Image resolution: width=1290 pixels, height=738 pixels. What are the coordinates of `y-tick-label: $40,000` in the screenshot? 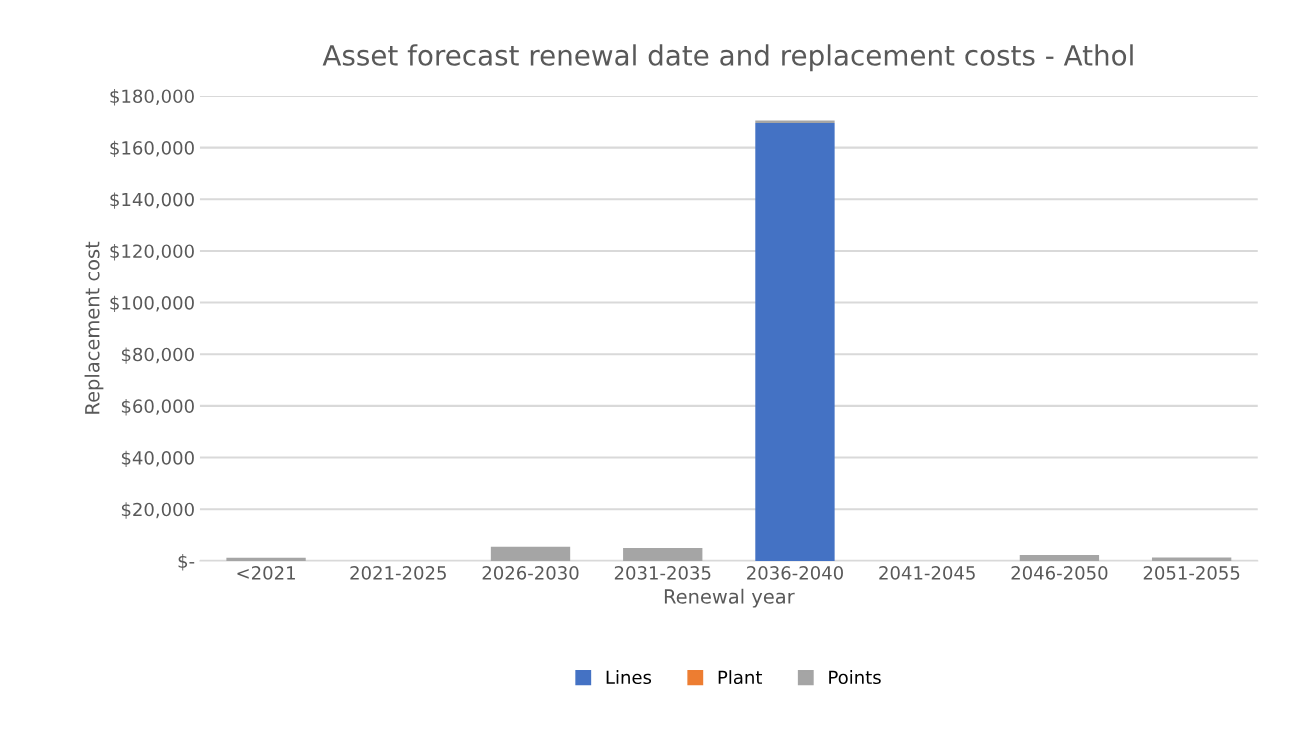 It's located at (157, 459).